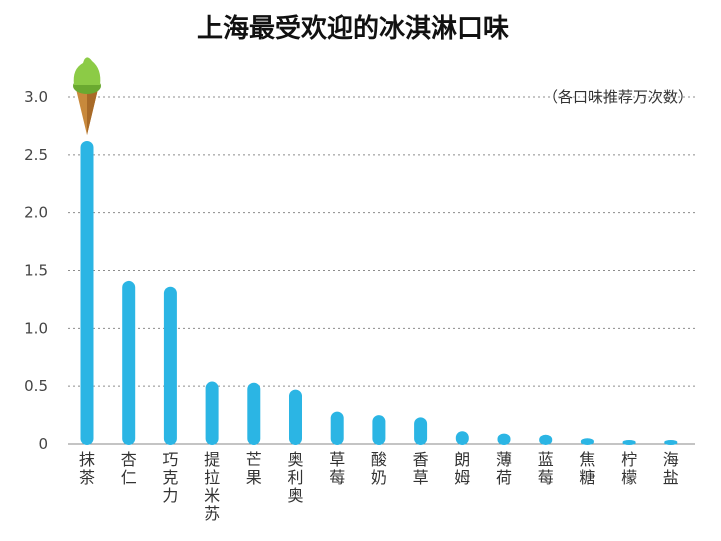  Describe the element at coordinates (618, 97) in the screenshot. I see `unit-note: （各口味推荐万次数）` at that location.